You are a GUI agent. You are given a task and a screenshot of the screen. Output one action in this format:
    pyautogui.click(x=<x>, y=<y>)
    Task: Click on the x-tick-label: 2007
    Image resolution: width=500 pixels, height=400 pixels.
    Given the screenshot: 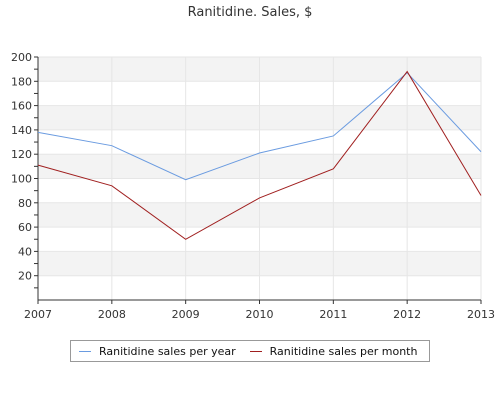 What is the action you would take?
    pyautogui.click(x=38, y=314)
    